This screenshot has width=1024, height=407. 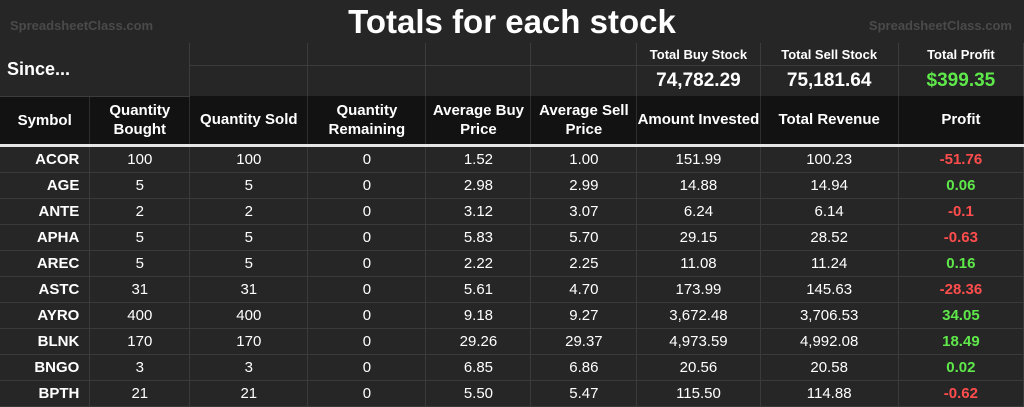 I want to click on total-buy-stock-value: 74,782.29, so click(x=698, y=80).